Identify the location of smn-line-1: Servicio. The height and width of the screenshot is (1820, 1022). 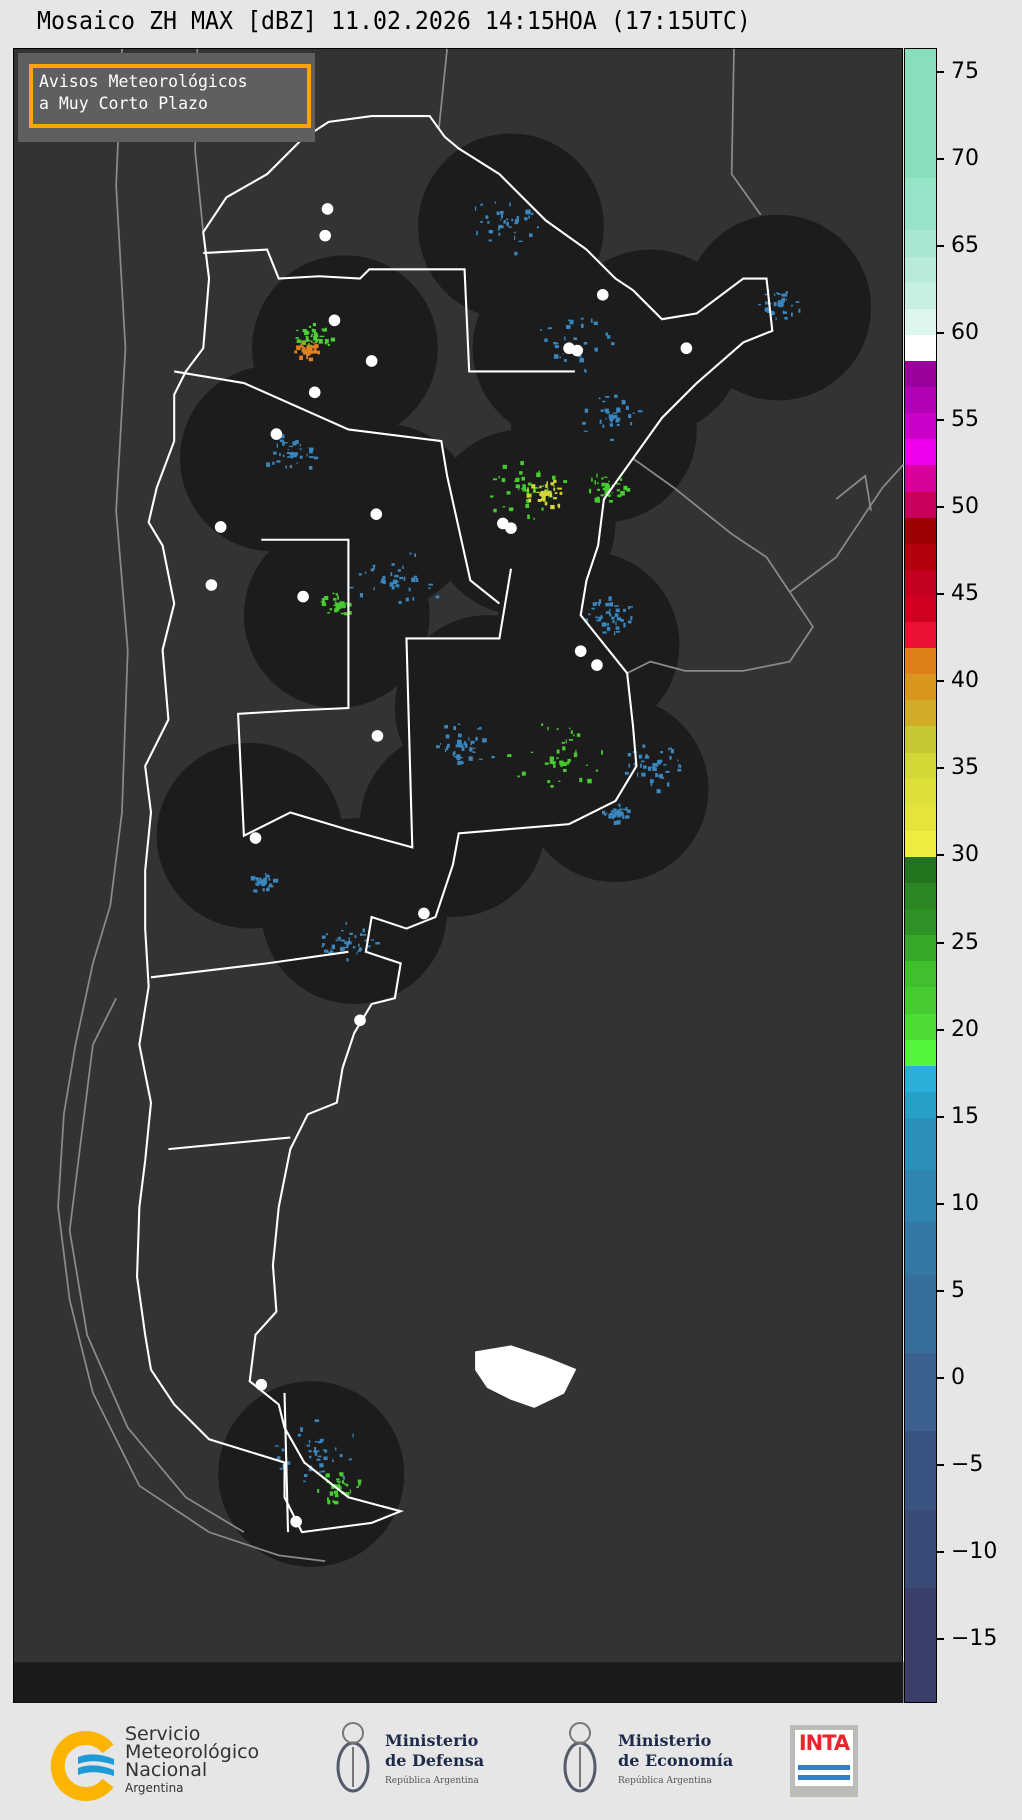
(163, 1734).